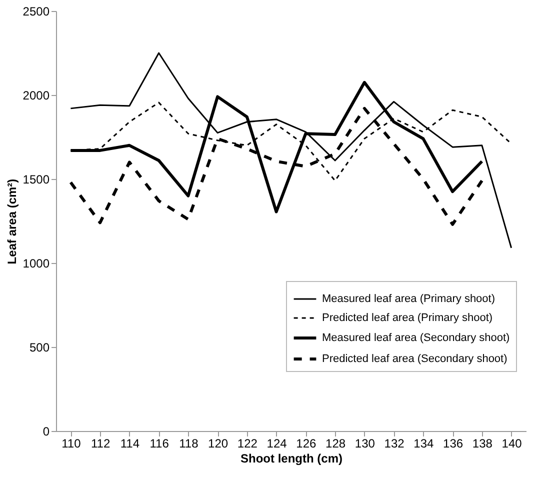 The image size is (560, 500). What do you see at coordinates (218, 443) in the screenshot?
I see `x-tick-label: 120` at bounding box center [218, 443].